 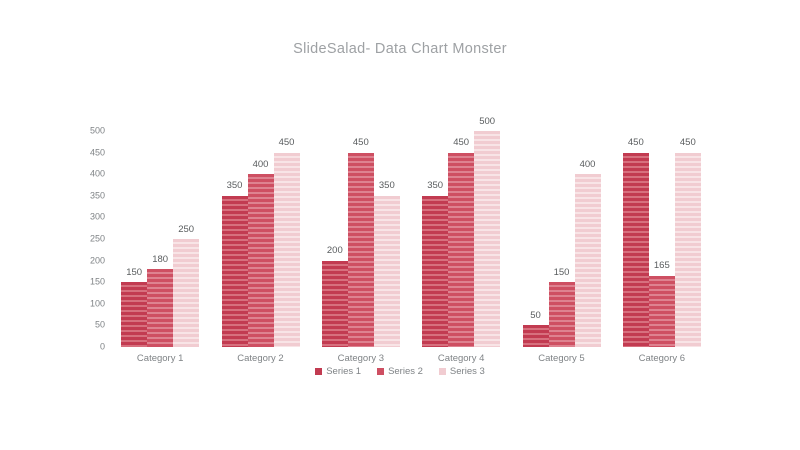 What do you see at coordinates (561, 358) in the screenshot?
I see `category-label: Category 5` at bounding box center [561, 358].